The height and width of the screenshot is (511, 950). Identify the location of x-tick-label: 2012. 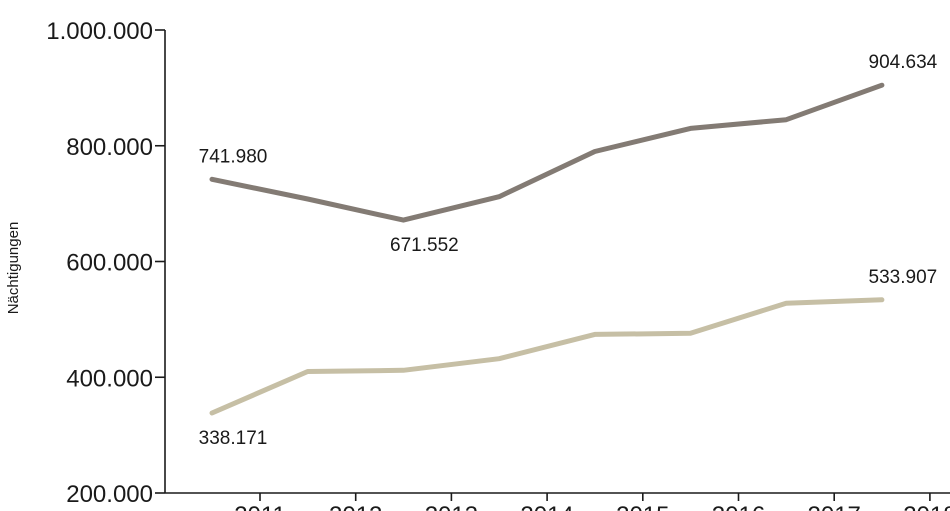
(355, 506).